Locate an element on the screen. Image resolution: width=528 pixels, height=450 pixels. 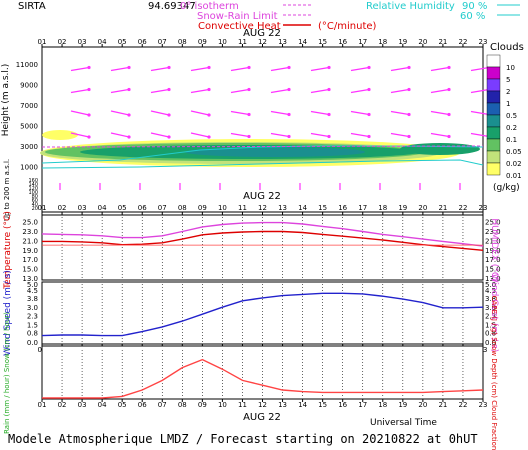
y-tick-label-right: 19.0 is located at coordinates (493, 251).